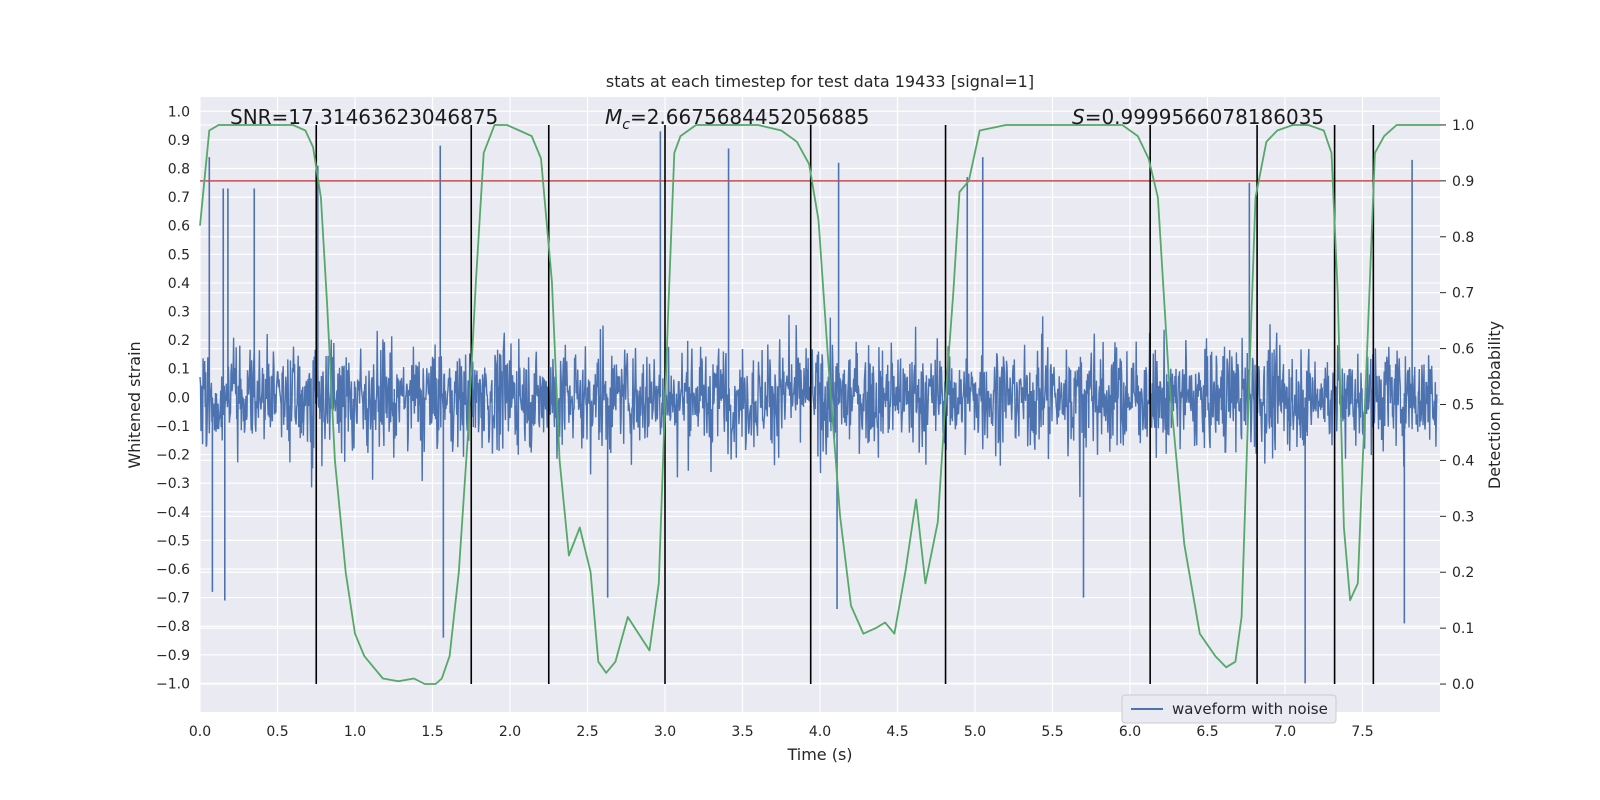 Image resolution: width=1600 pixels, height=800 pixels. I want to click on y-tick-label: 0.3, so click(179, 313).